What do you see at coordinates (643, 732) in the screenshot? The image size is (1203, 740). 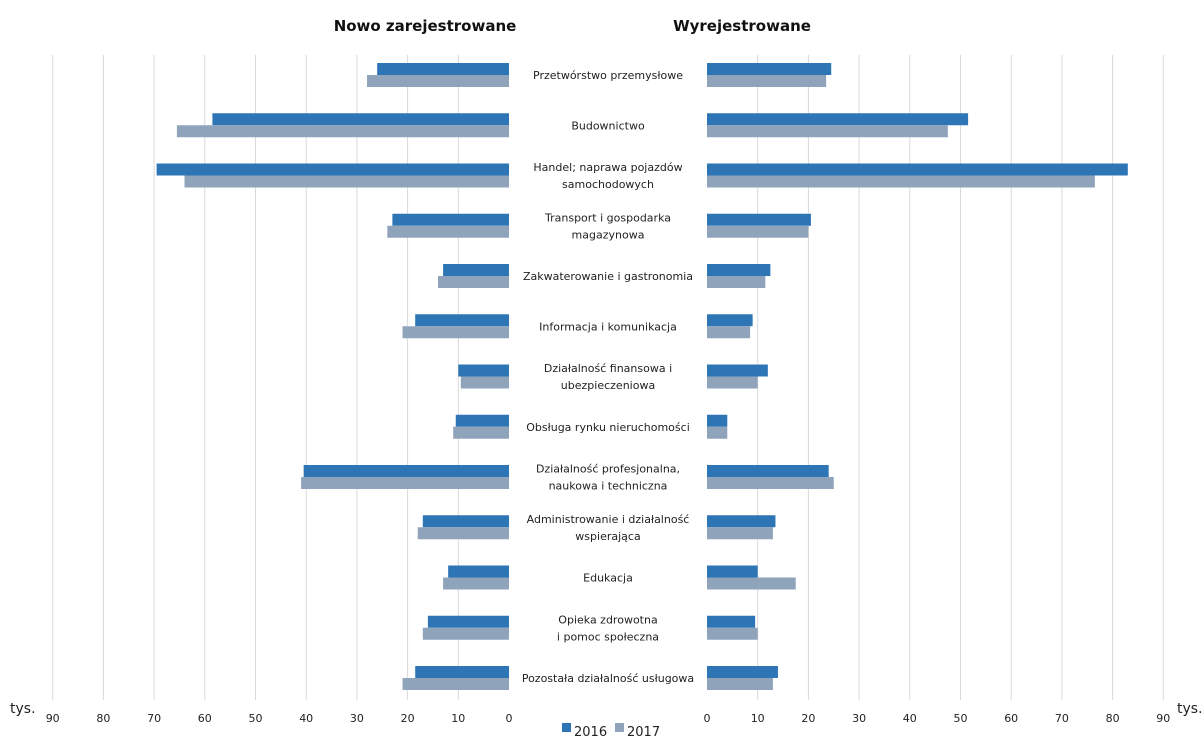 I see `legend-label-2017: 2017` at bounding box center [643, 732].